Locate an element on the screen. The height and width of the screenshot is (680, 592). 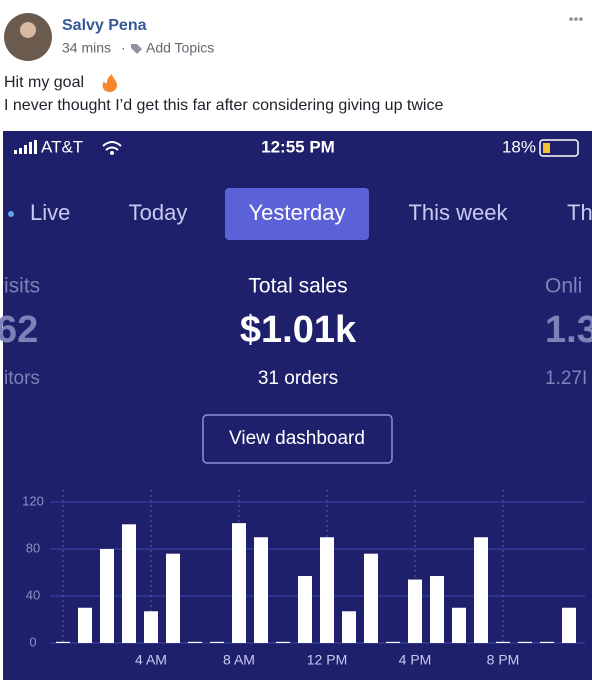
y-tick-label: 80 is located at coordinates (33, 547).